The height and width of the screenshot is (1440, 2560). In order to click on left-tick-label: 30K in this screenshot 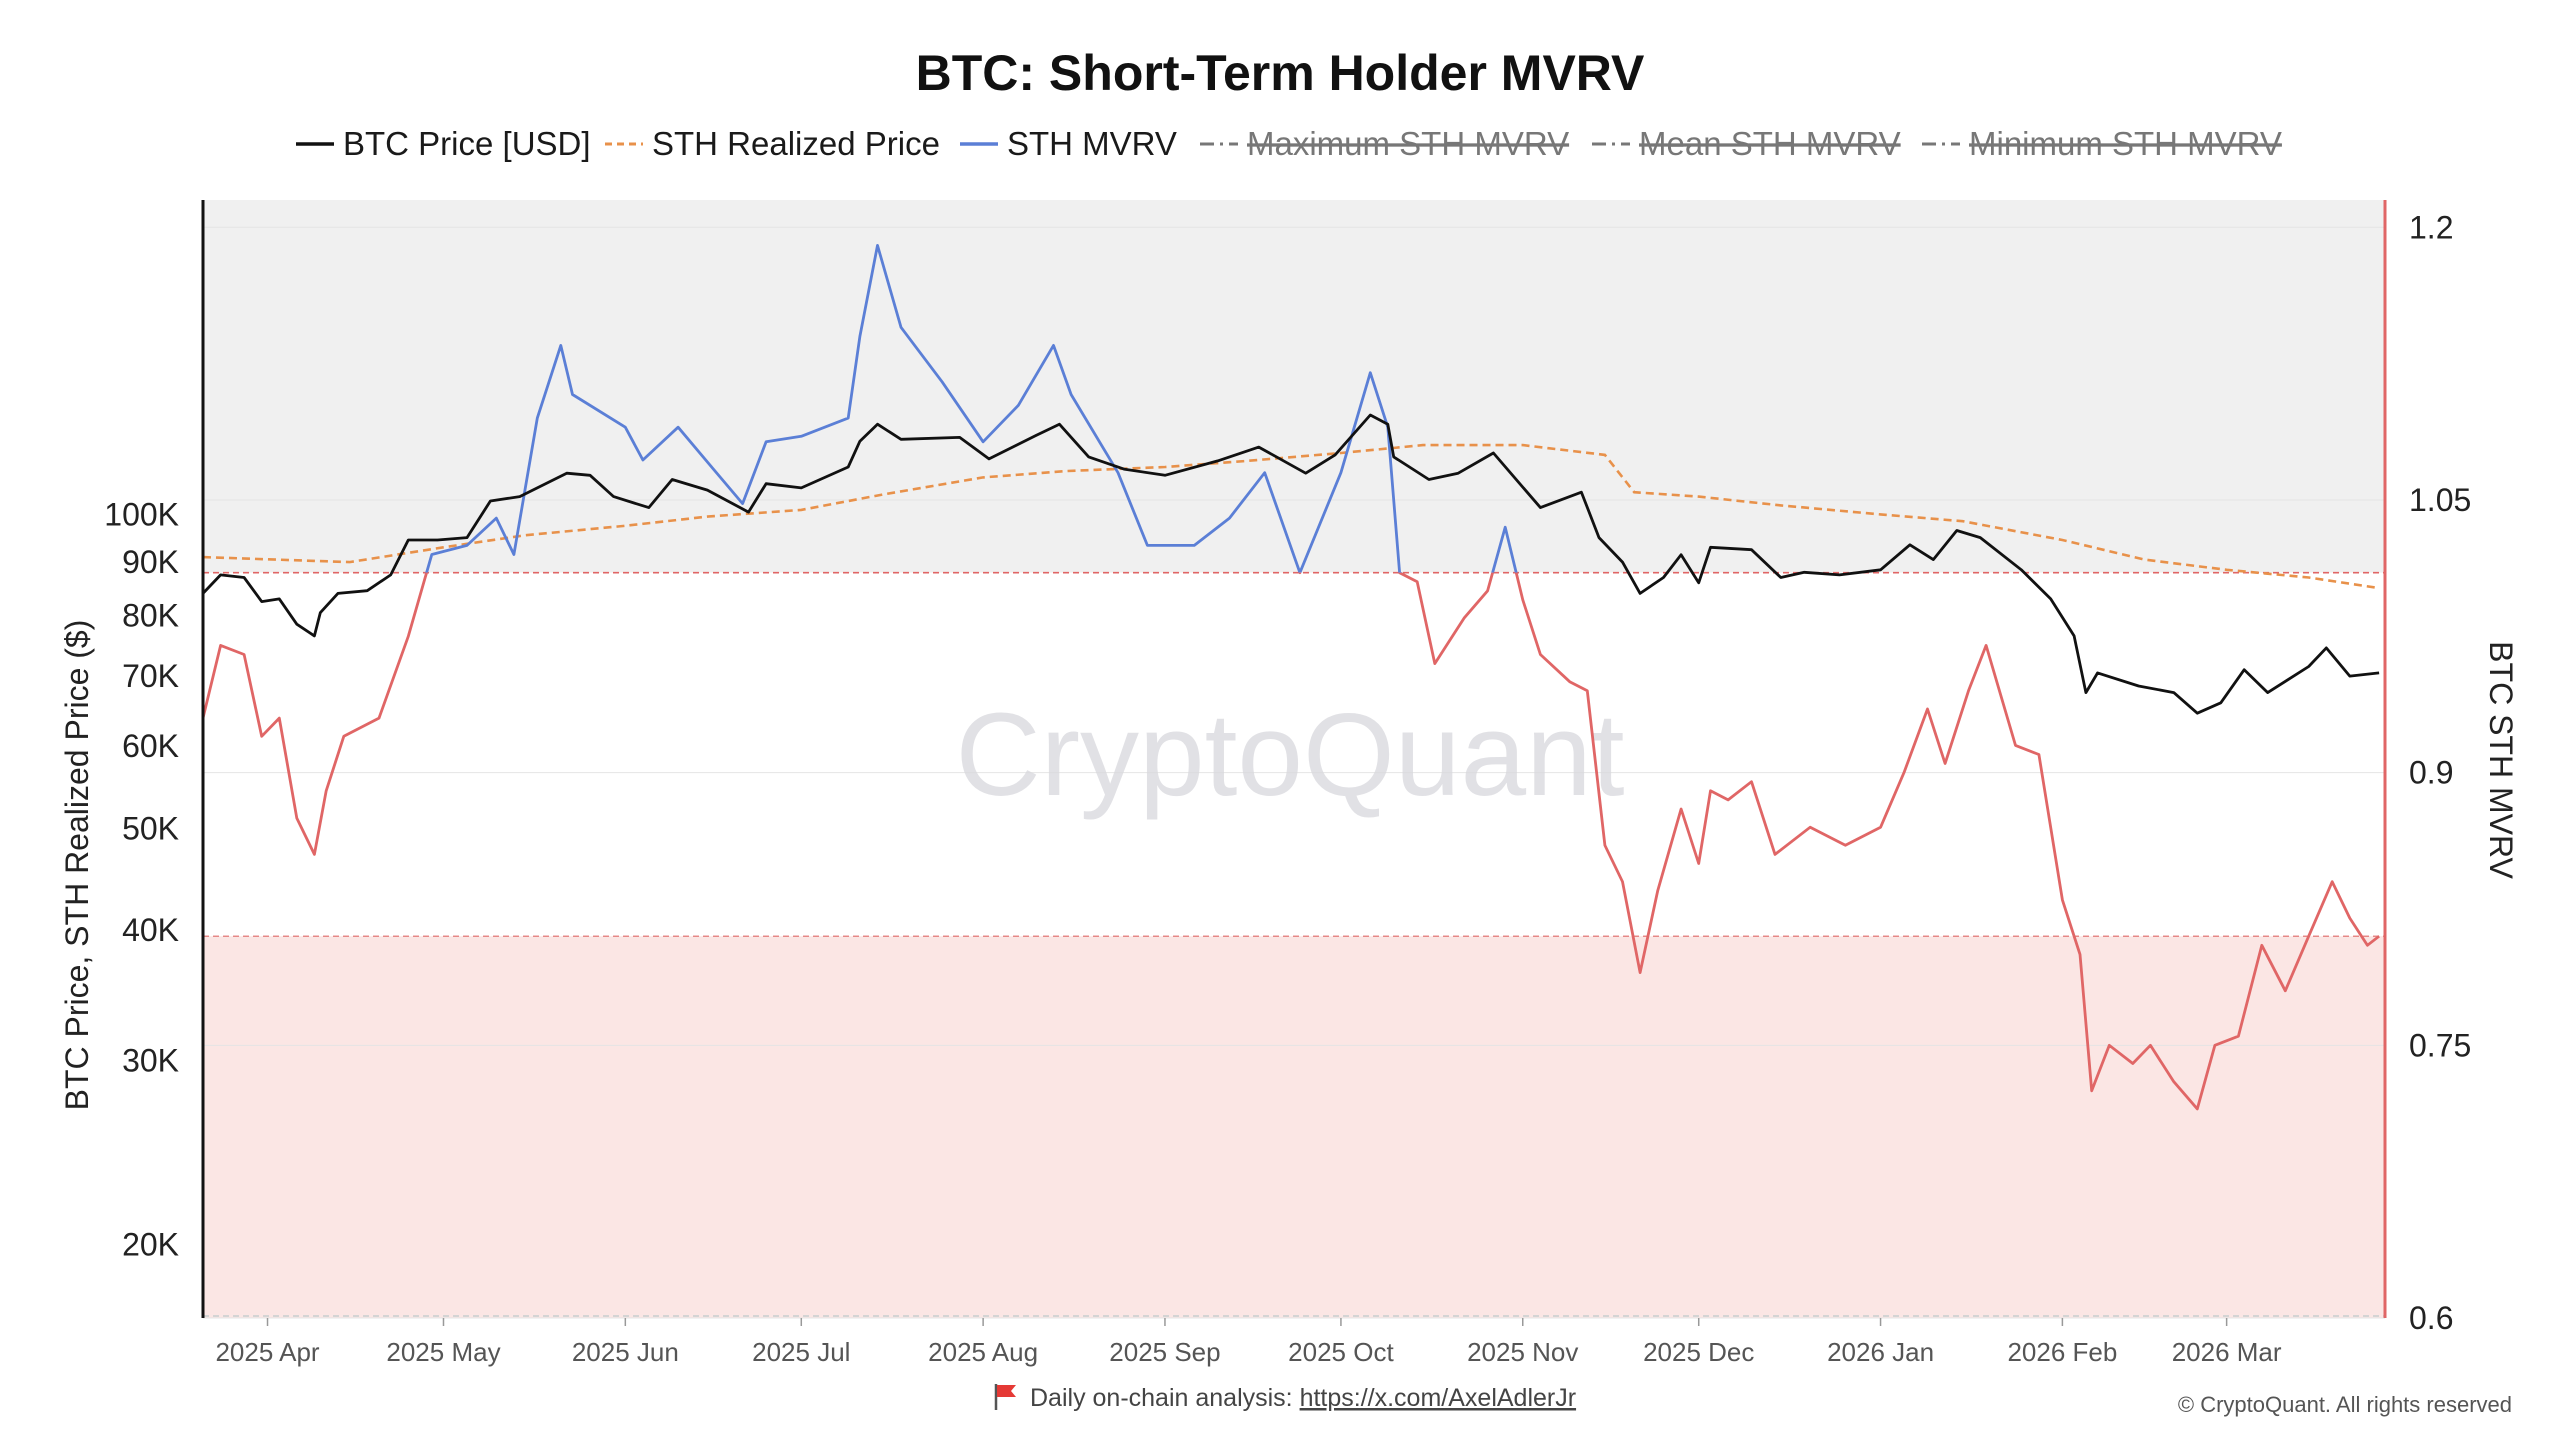, I will do `click(150, 1060)`.